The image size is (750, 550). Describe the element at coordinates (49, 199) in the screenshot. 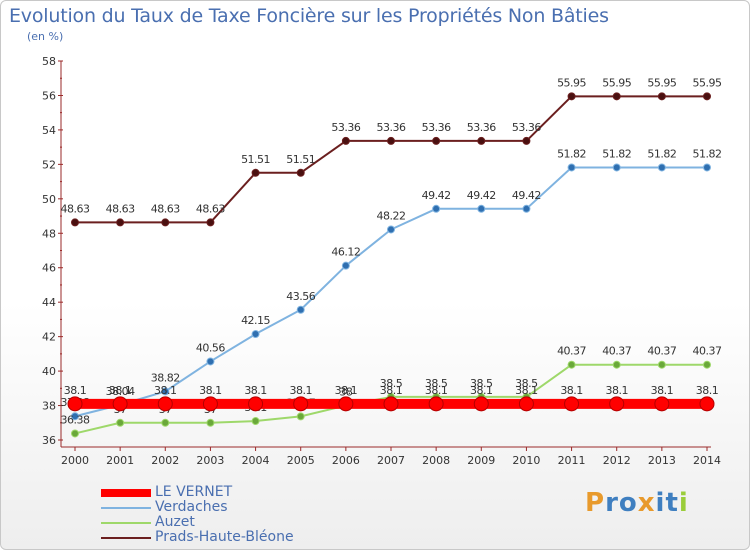

I see `y-tick-label: 50` at that location.